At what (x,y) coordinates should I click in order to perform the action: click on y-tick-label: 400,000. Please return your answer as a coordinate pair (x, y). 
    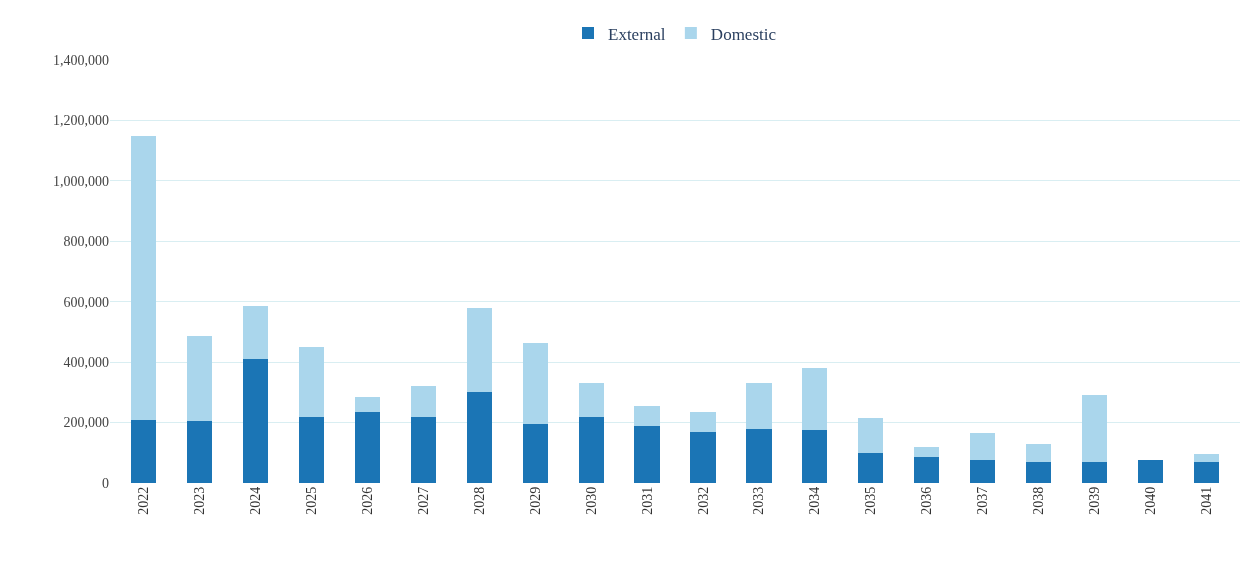
    Looking at the image, I should click on (86, 363).